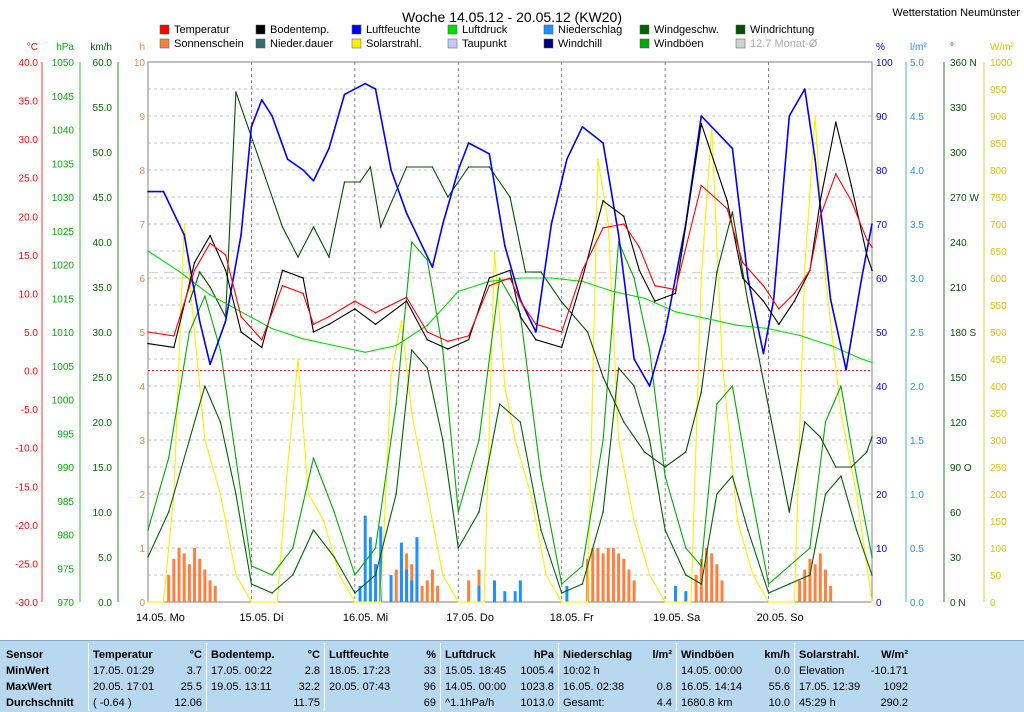 This screenshot has height=712, width=1024. Describe the element at coordinates (360, 687) in the screenshot. I see `stats-cell-time: 20.05. 07:43` at that location.